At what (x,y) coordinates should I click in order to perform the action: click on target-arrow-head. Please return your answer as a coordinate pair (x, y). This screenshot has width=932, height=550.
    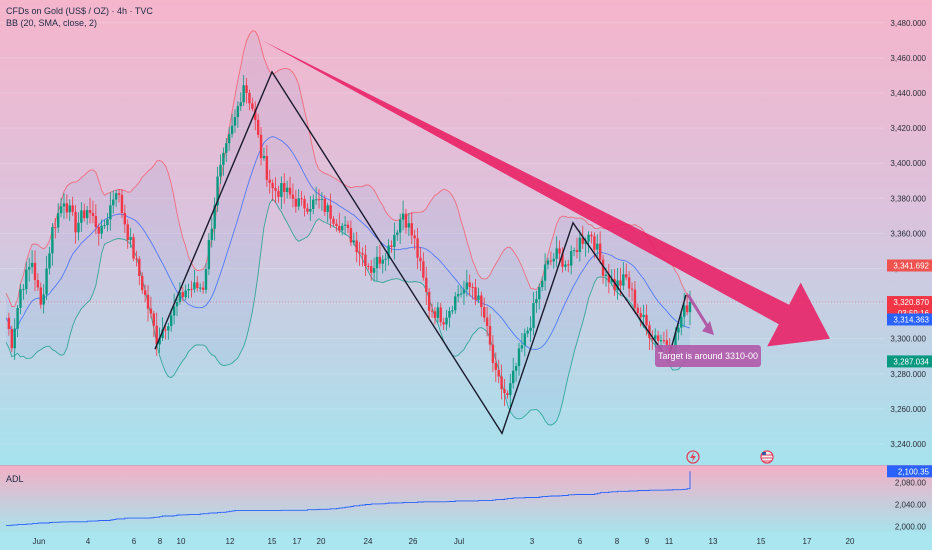
    Looking at the image, I should click on (708, 328).